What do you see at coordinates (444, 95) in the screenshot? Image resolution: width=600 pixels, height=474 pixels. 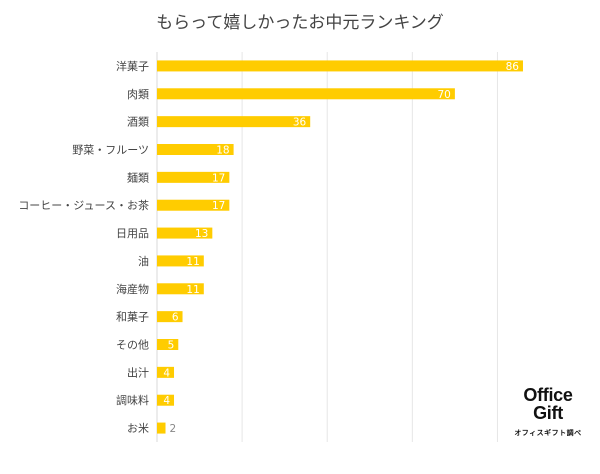 I see `value-label: 70` at bounding box center [444, 95].